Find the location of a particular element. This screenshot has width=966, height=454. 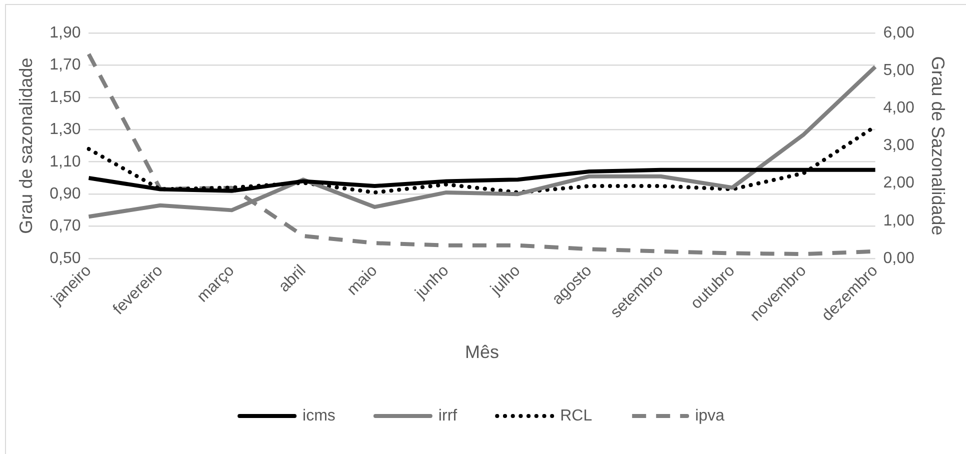

y-tick-label: 0,90 is located at coordinates (65, 193).